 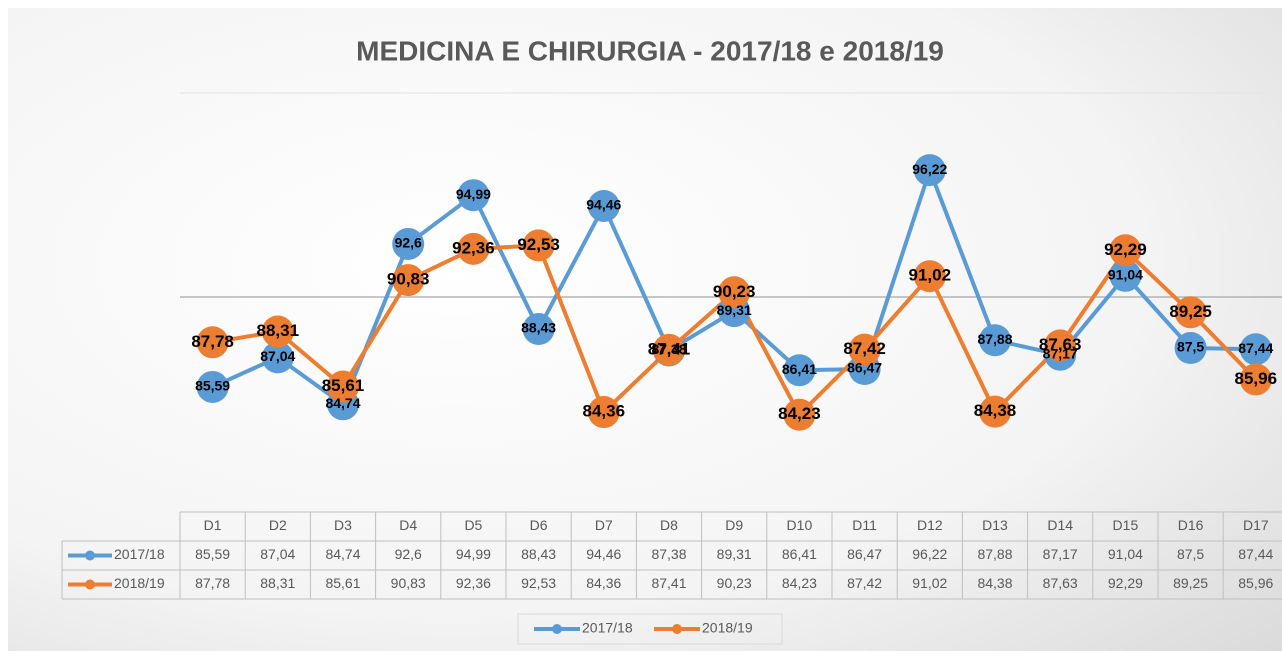 What do you see at coordinates (539, 525) in the screenshot?
I see `x-tick-label: D6` at bounding box center [539, 525].